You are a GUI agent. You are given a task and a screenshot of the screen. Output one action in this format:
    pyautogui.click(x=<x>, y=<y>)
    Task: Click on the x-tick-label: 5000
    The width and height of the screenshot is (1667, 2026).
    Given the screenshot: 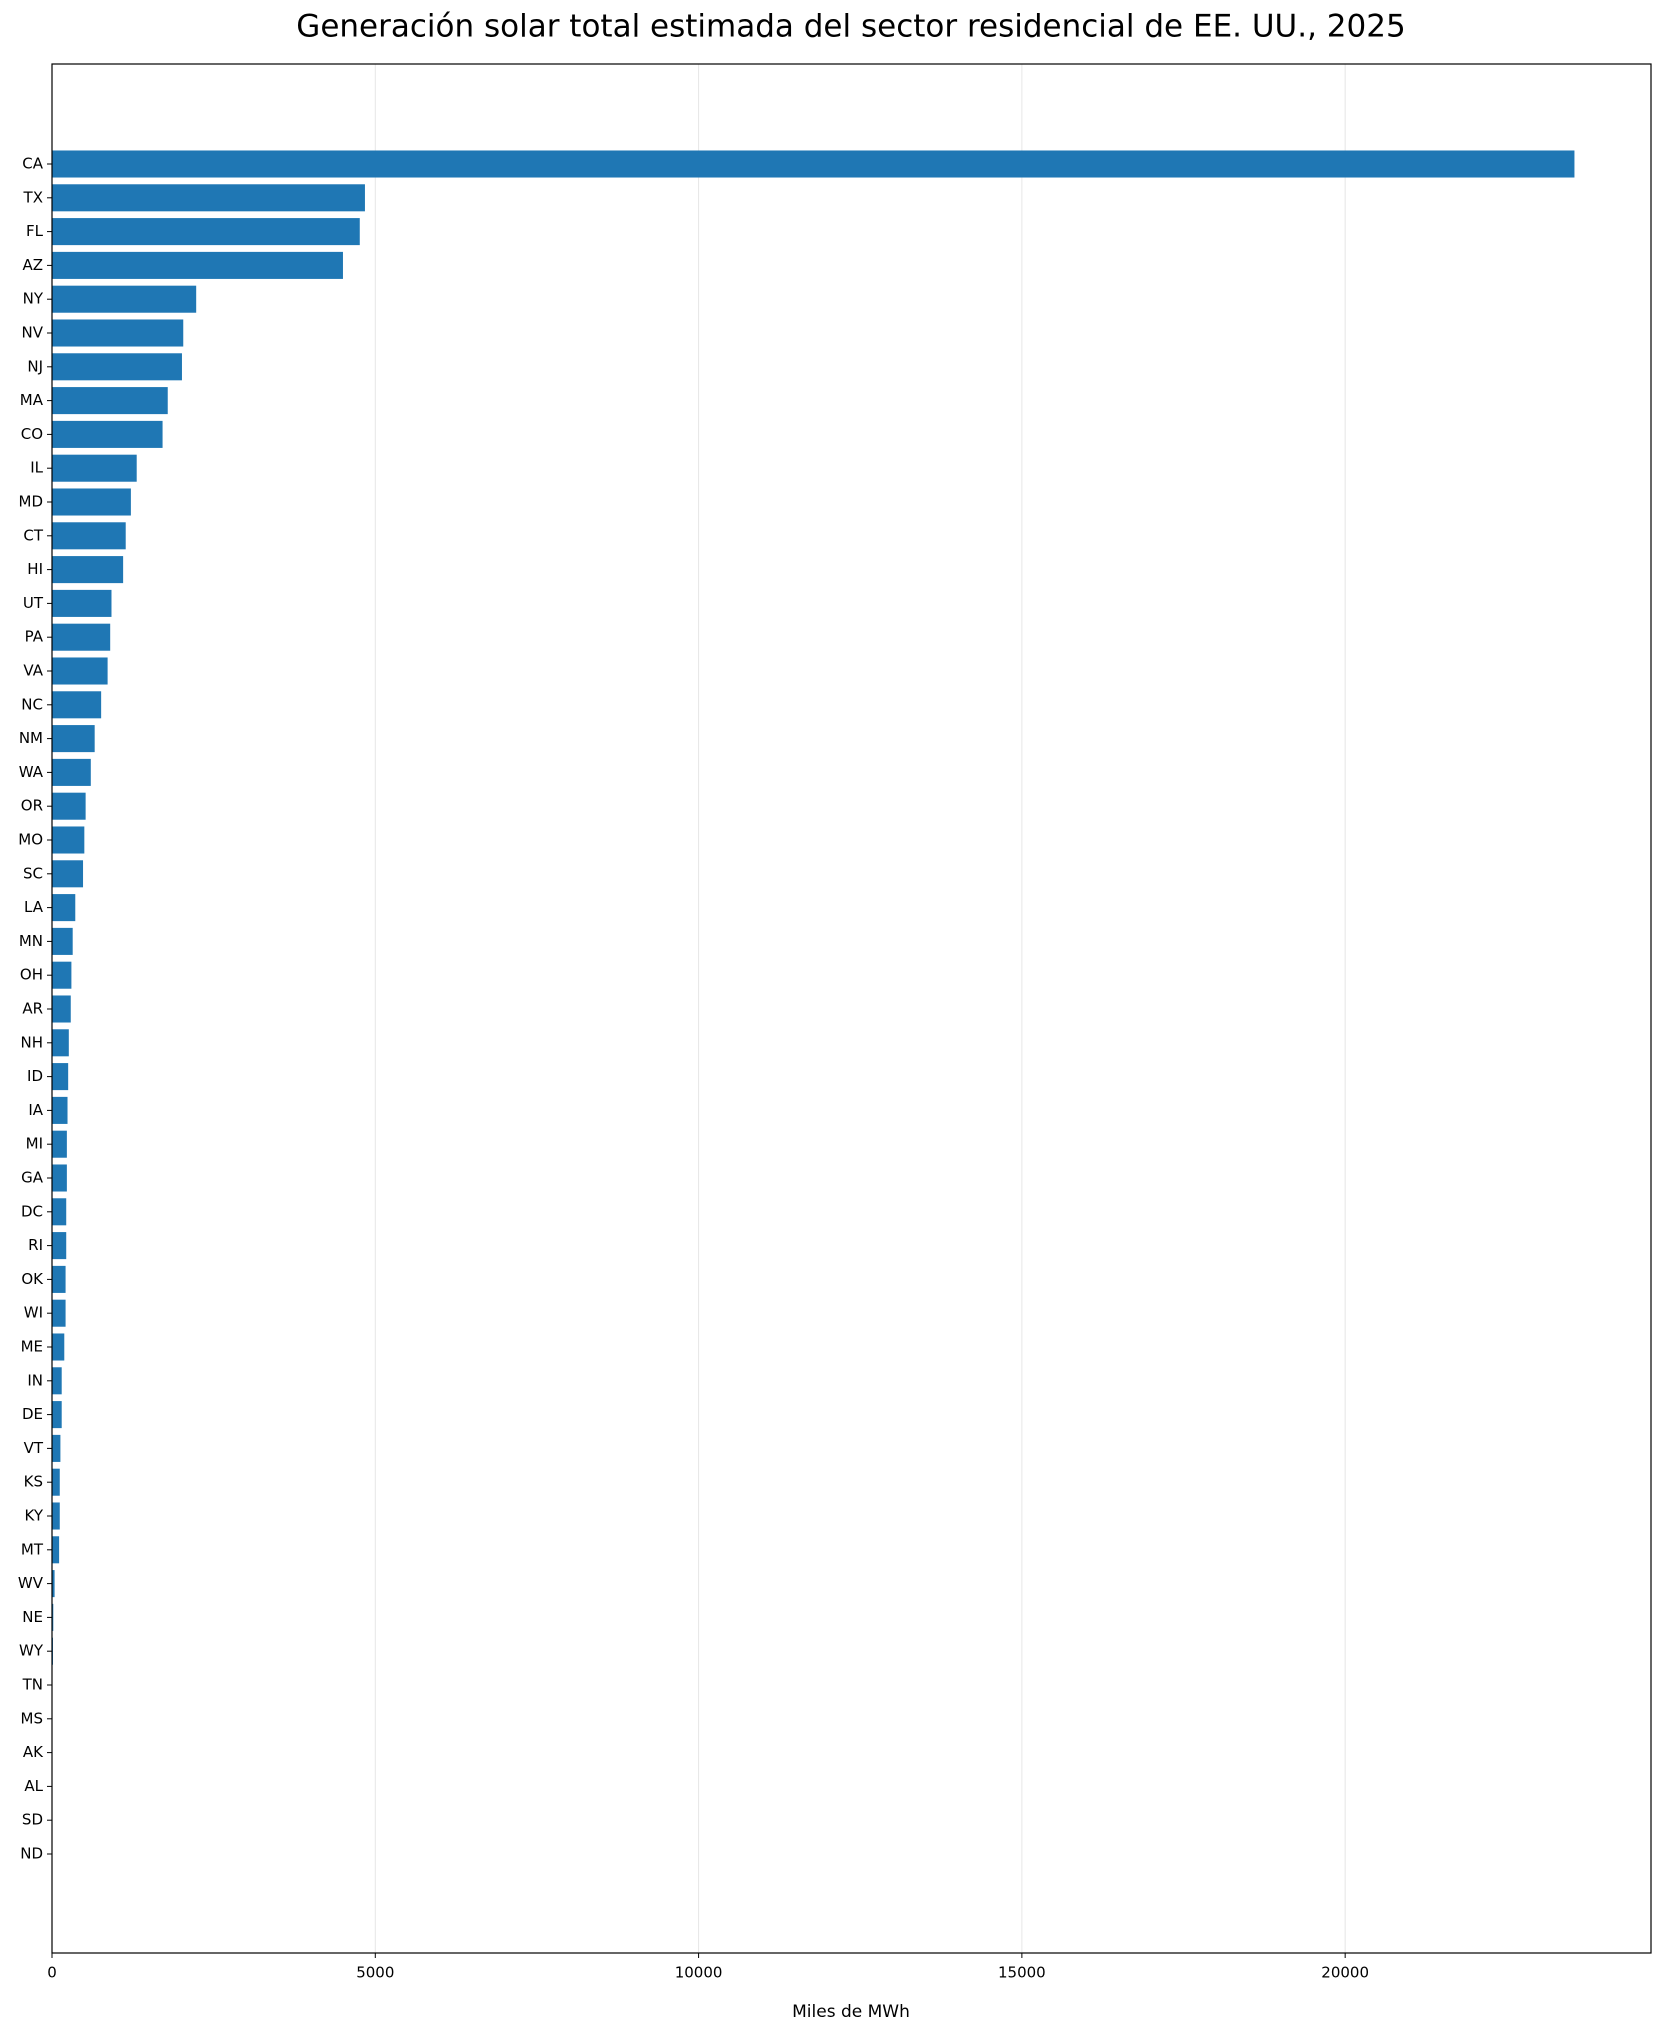 What is the action you would take?
    pyautogui.click(x=375, y=1973)
    